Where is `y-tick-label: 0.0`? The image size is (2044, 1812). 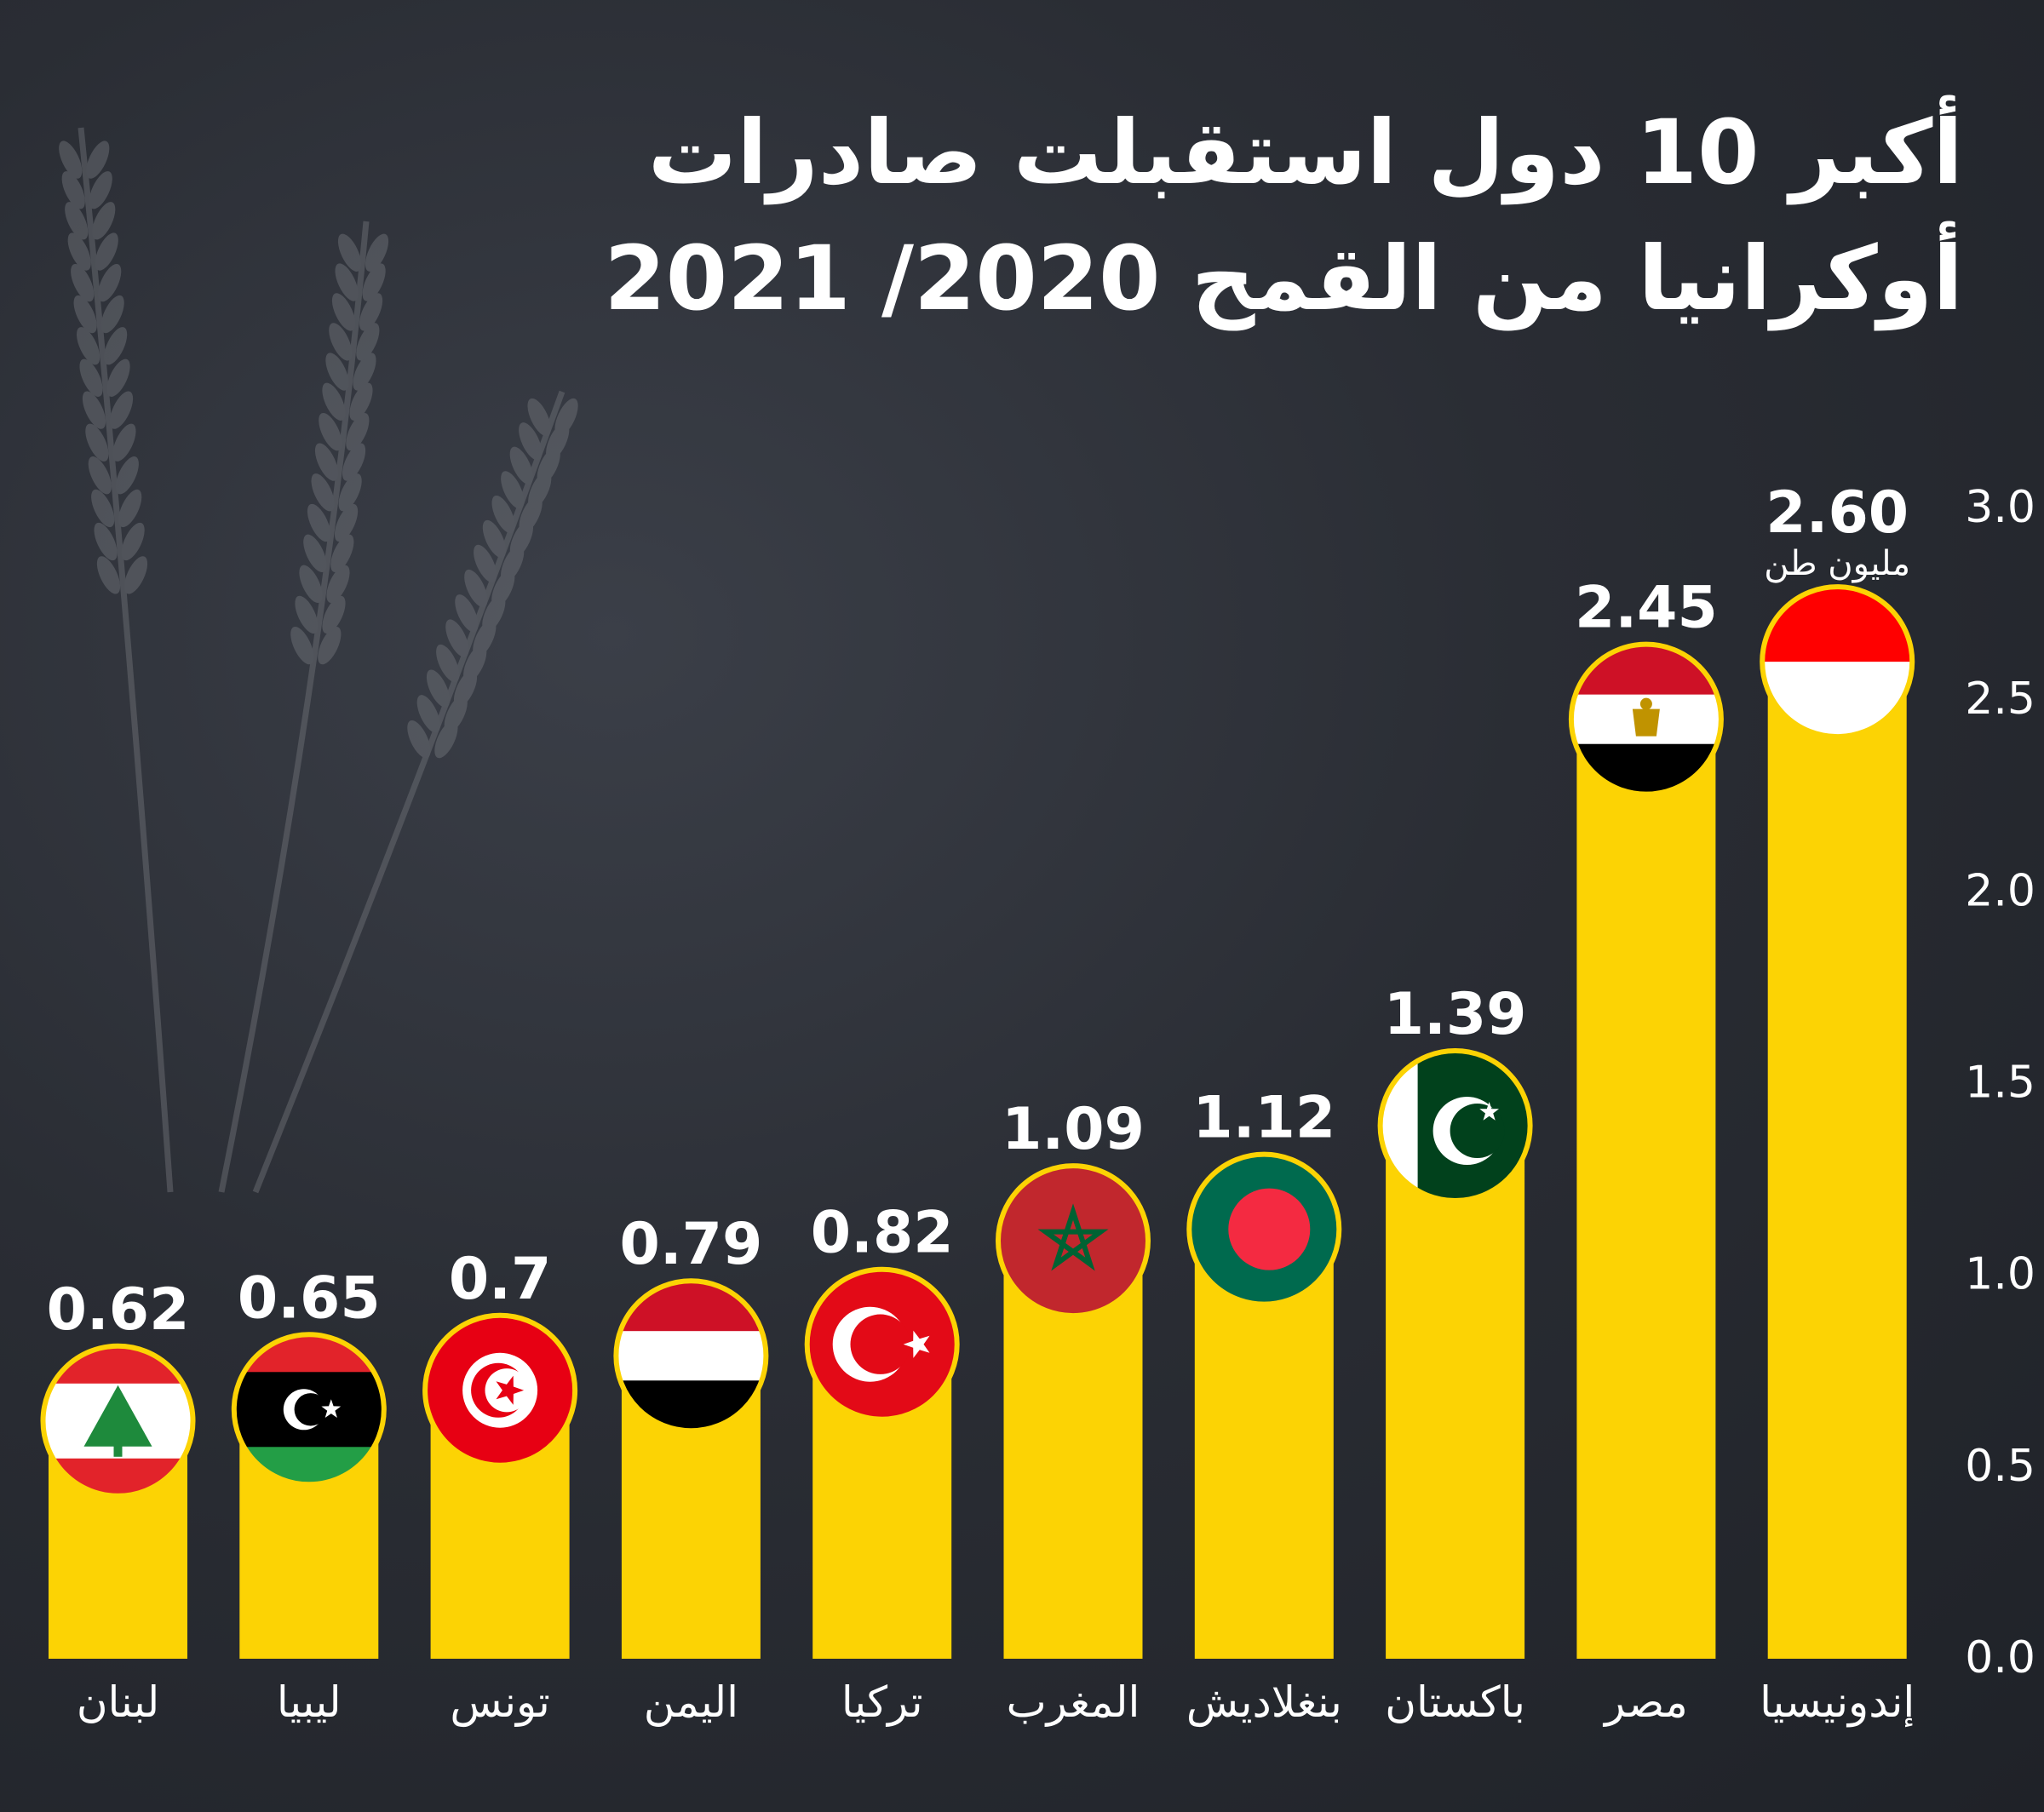 y-tick-label: 0.0 is located at coordinates (2000, 1657).